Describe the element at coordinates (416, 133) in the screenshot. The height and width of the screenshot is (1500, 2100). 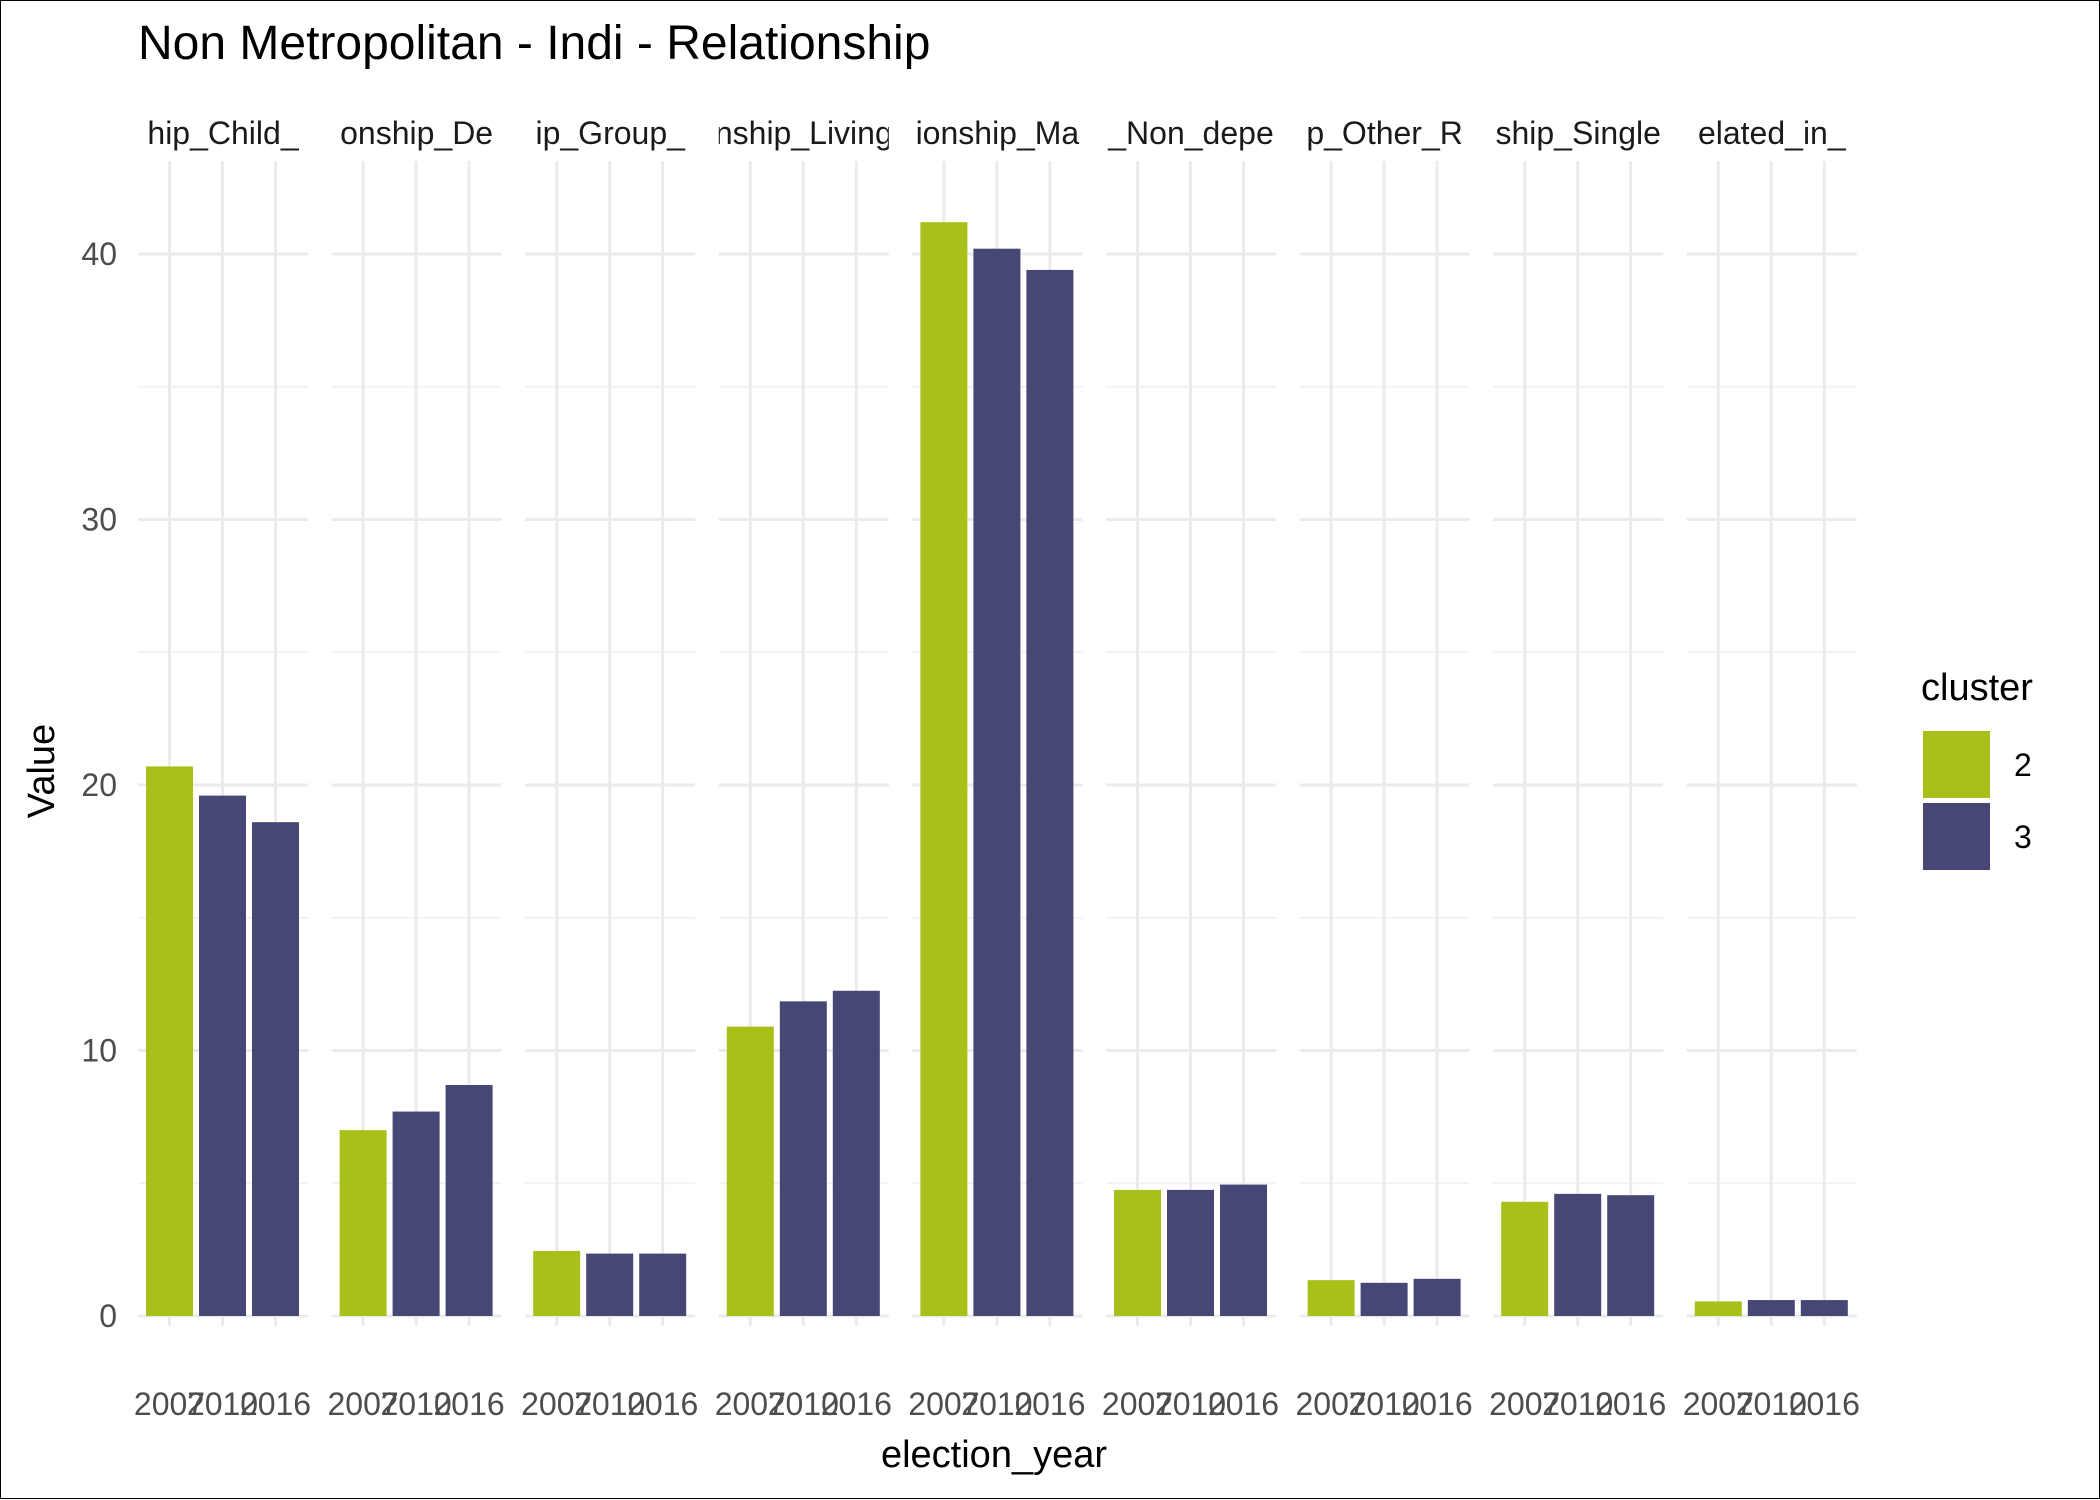
I see `facet-strip-label: onship_De` at that location.